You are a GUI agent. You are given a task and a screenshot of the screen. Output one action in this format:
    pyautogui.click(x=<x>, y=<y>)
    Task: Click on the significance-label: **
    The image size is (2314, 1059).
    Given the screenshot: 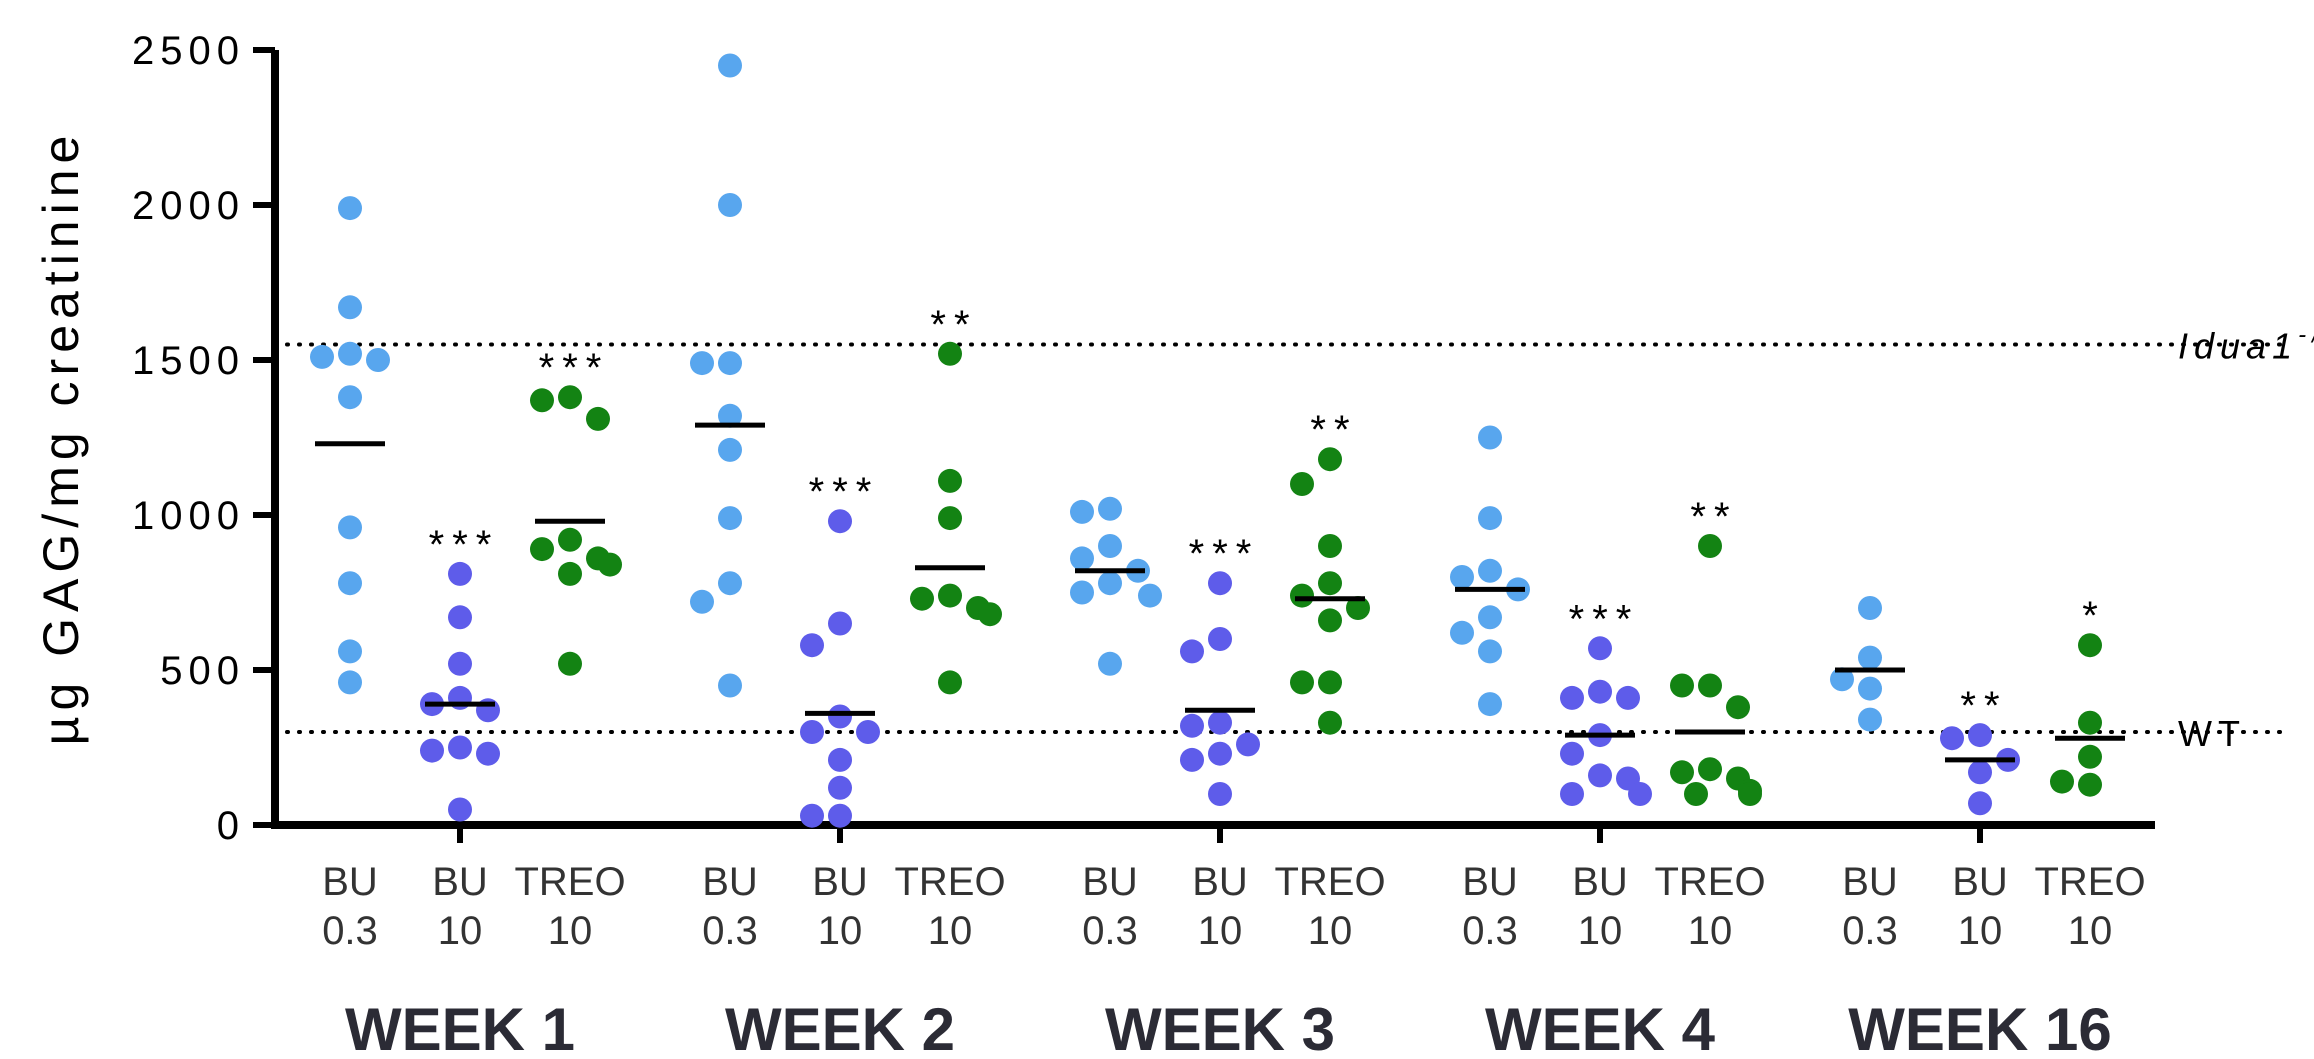 What is the action you would take?
    pyautogui.click(x=1983, y=706)
    